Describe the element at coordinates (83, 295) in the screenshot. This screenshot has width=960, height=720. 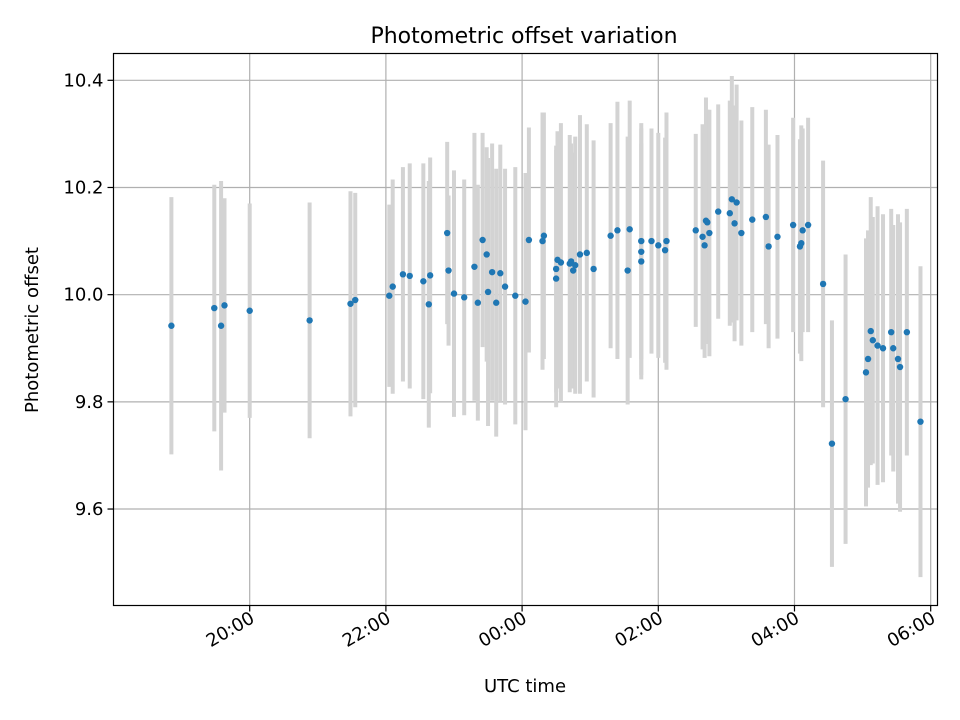
I see `y-tick-label: 10.0` at that location.